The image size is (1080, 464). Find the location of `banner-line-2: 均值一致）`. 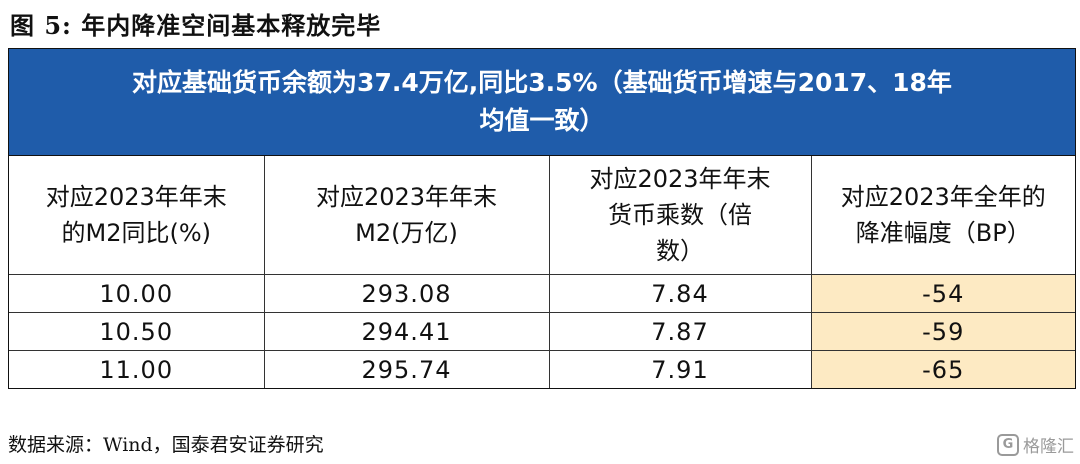

banner-line-2: 均值一致） is located at coordinates (542, 120).